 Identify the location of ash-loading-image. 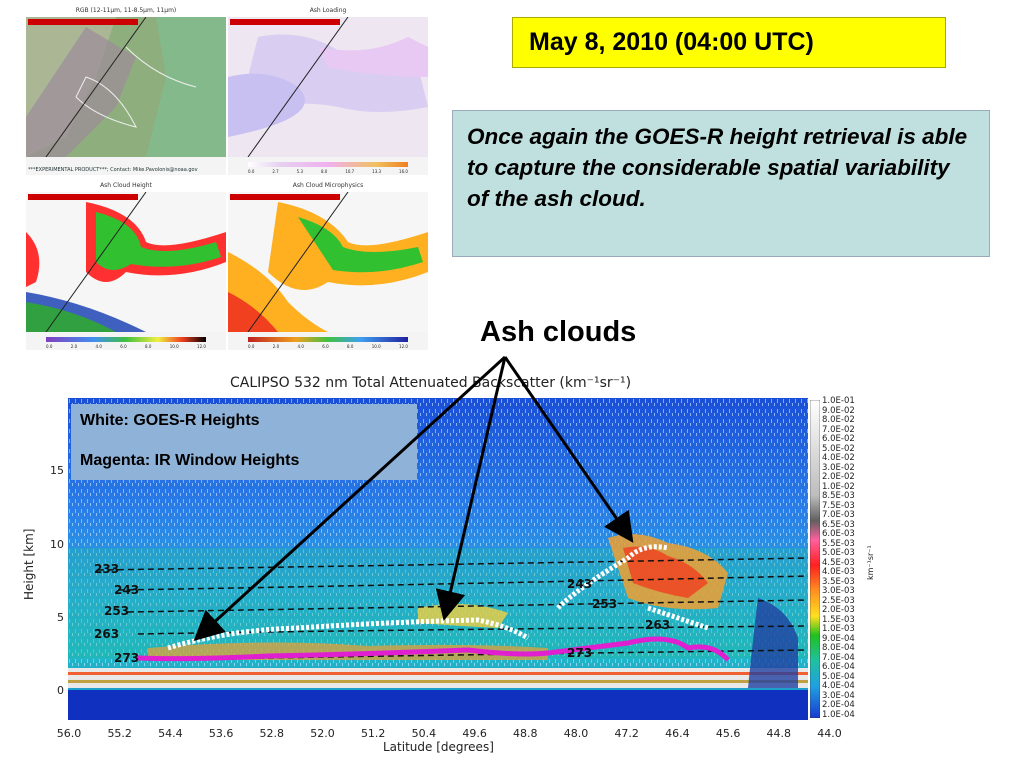
(328, 87).